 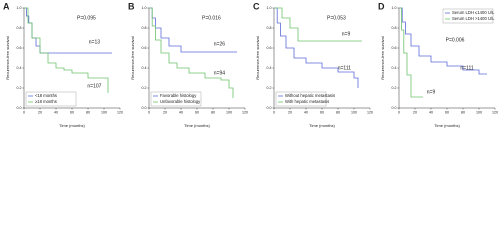 What do you see at coordinates (131, 6) in the screenshot?
I see `panel-label: B` at bounding box center [131, 6].